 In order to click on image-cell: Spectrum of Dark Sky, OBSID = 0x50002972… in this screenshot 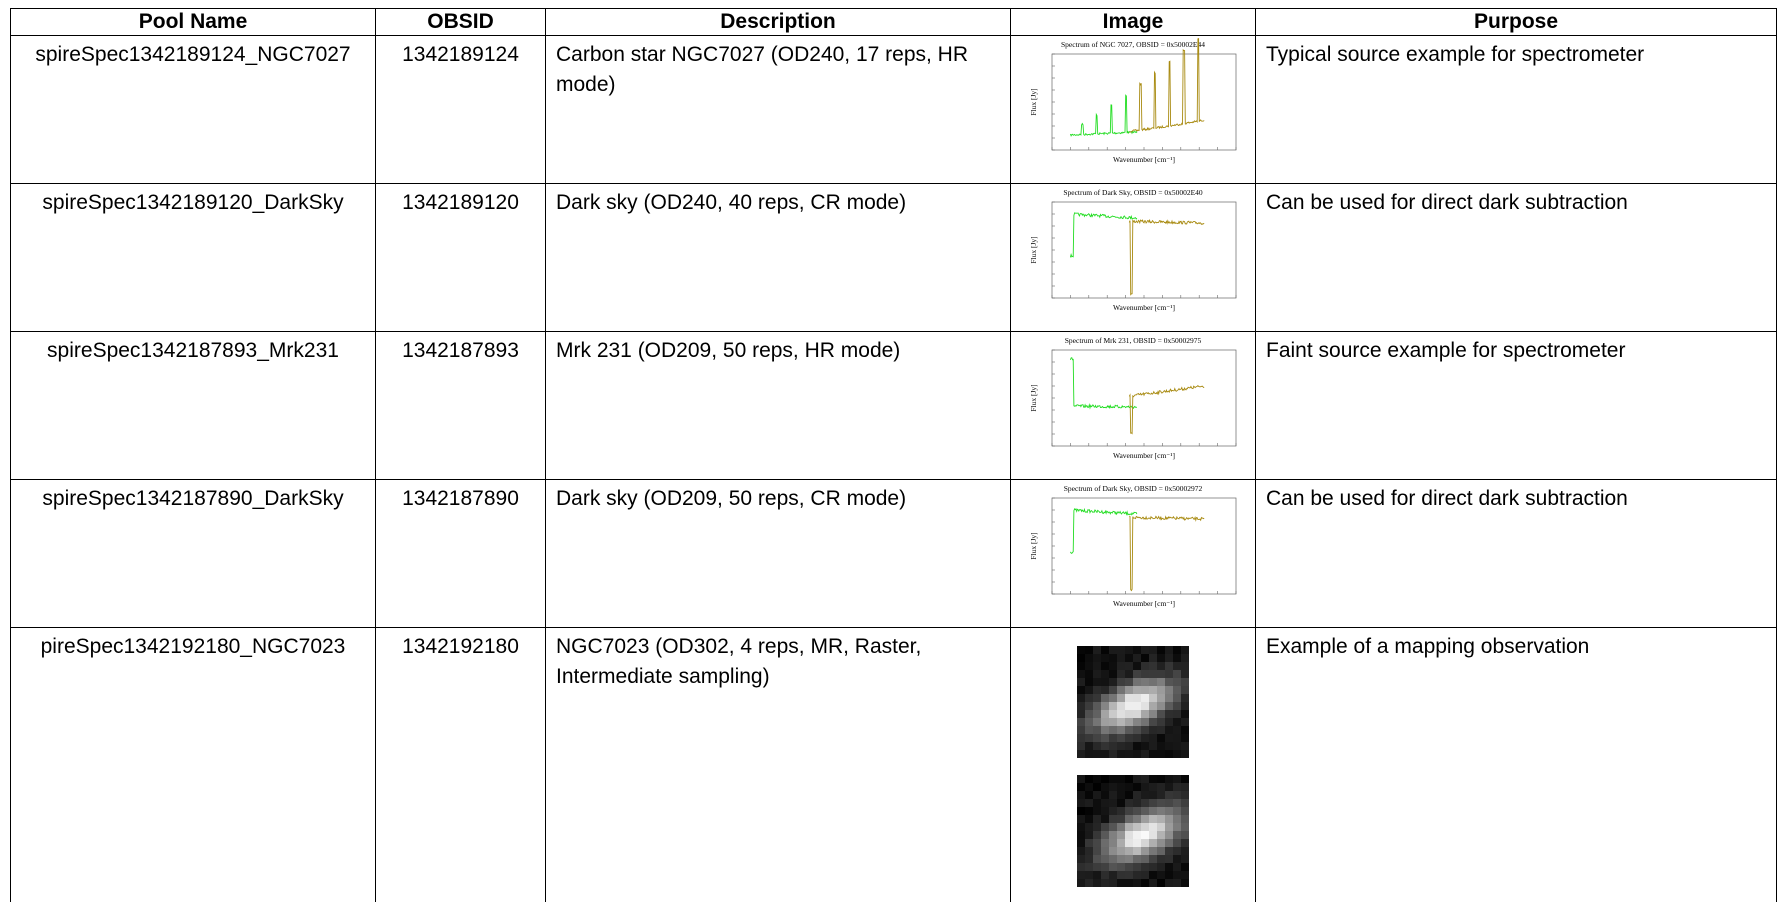, I will do `click(1133, 554)`.